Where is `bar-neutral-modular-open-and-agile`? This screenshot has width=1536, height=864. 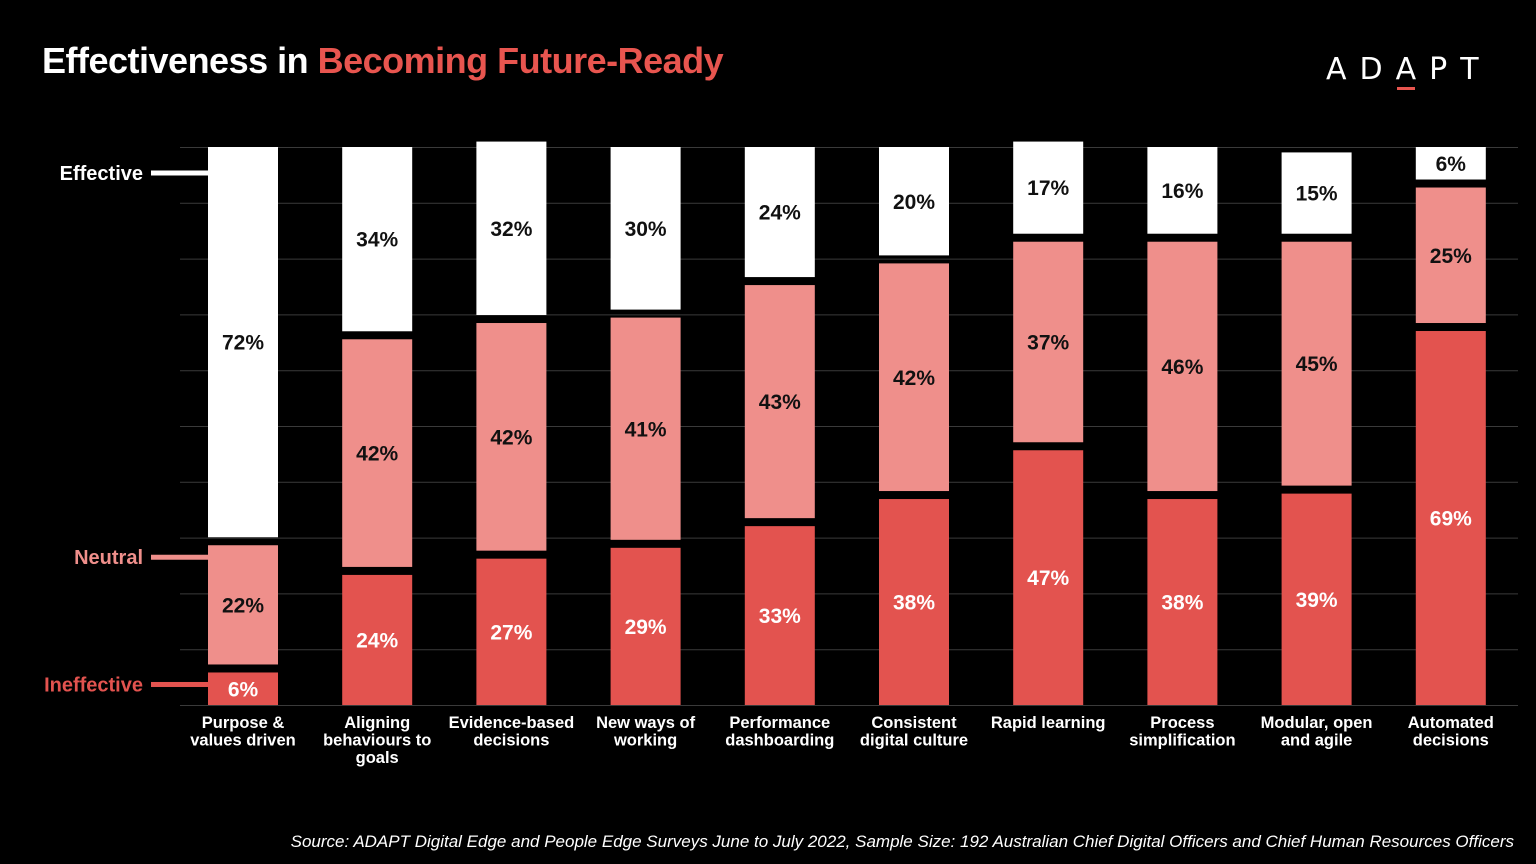
bar-neutral-modular-open-and-agile is located at coordinates (1316, 363).